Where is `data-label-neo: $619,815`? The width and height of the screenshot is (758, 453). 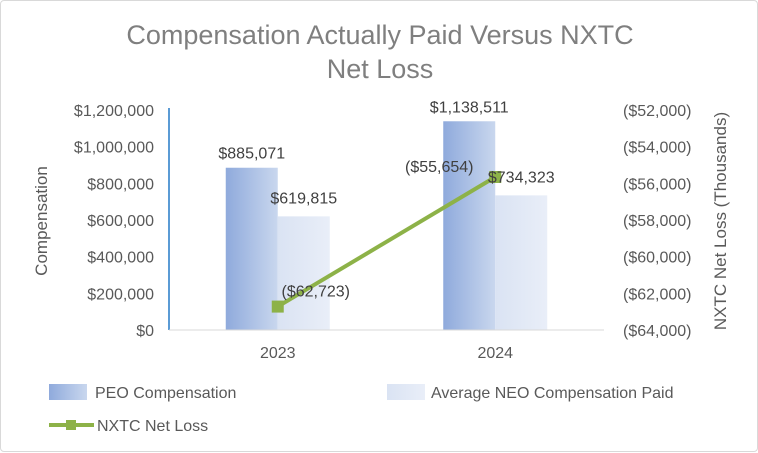 data-label-neo: $619,815 is located at coordinates (303, 198).